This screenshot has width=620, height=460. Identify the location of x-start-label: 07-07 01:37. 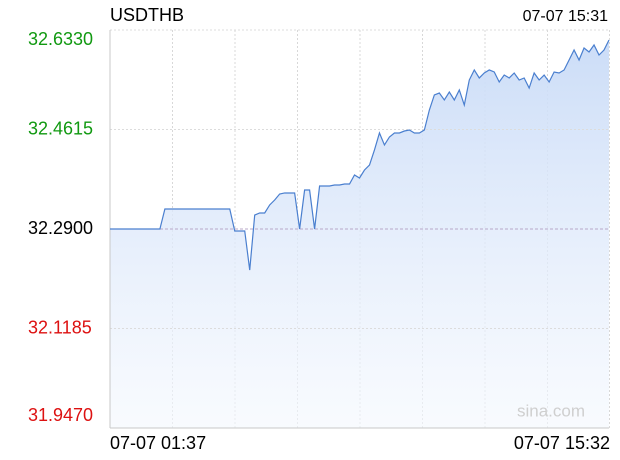
(158, 443).